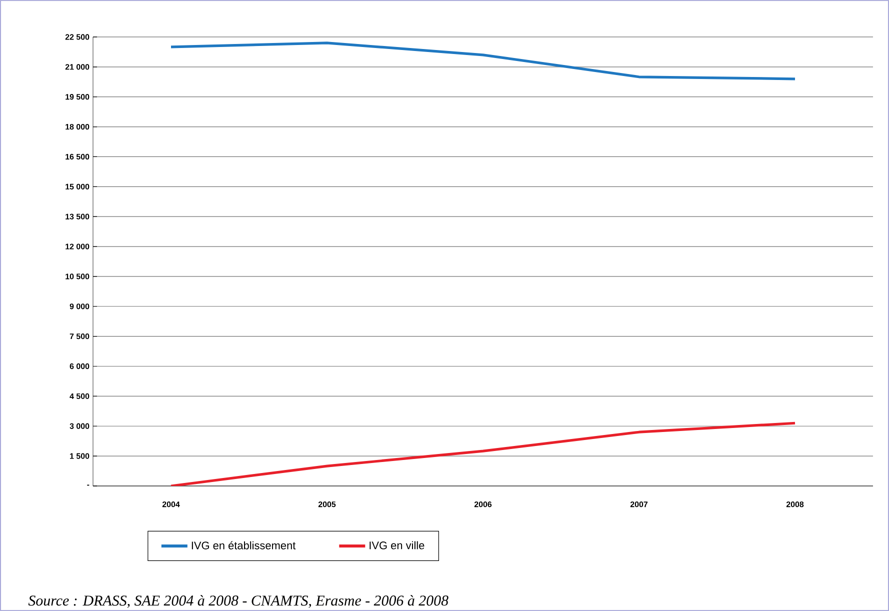 Image resolution: width=889 pixels, height=611 pixels. What do you see at coordinates (238, 601) in the screenshot?
I see `source-note: Source : DRASS, SAE 2004 à 2008 - CNAMTS, Erasme - 2006 à 2008` at bounding box center [238, 601].